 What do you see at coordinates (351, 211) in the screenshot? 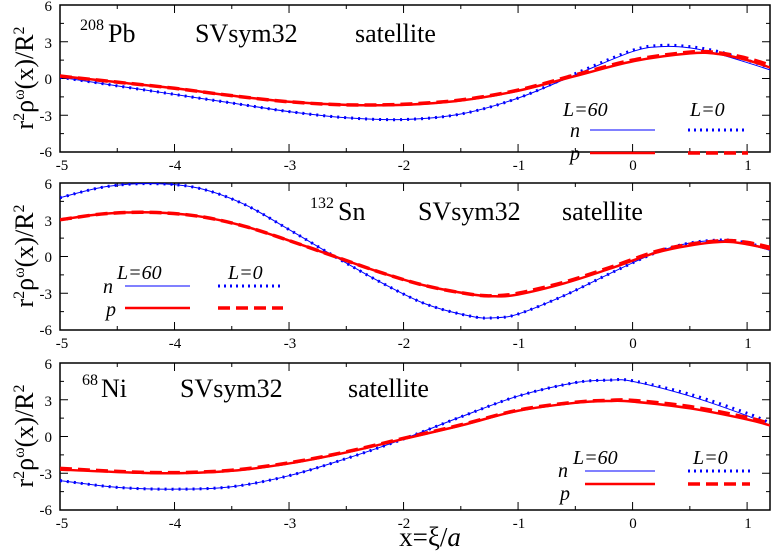
I see `nucleus-symbol: Sn` at bounding box center [351, 211].